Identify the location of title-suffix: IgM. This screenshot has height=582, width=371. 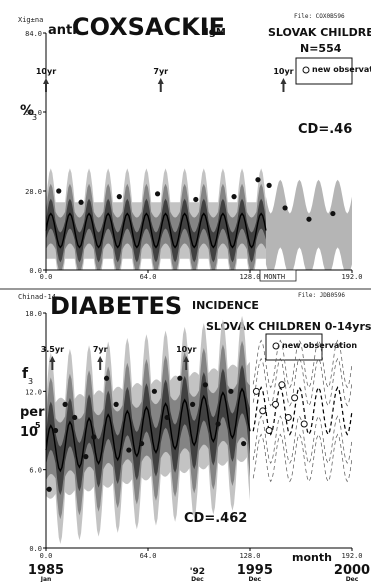
(215, 32).